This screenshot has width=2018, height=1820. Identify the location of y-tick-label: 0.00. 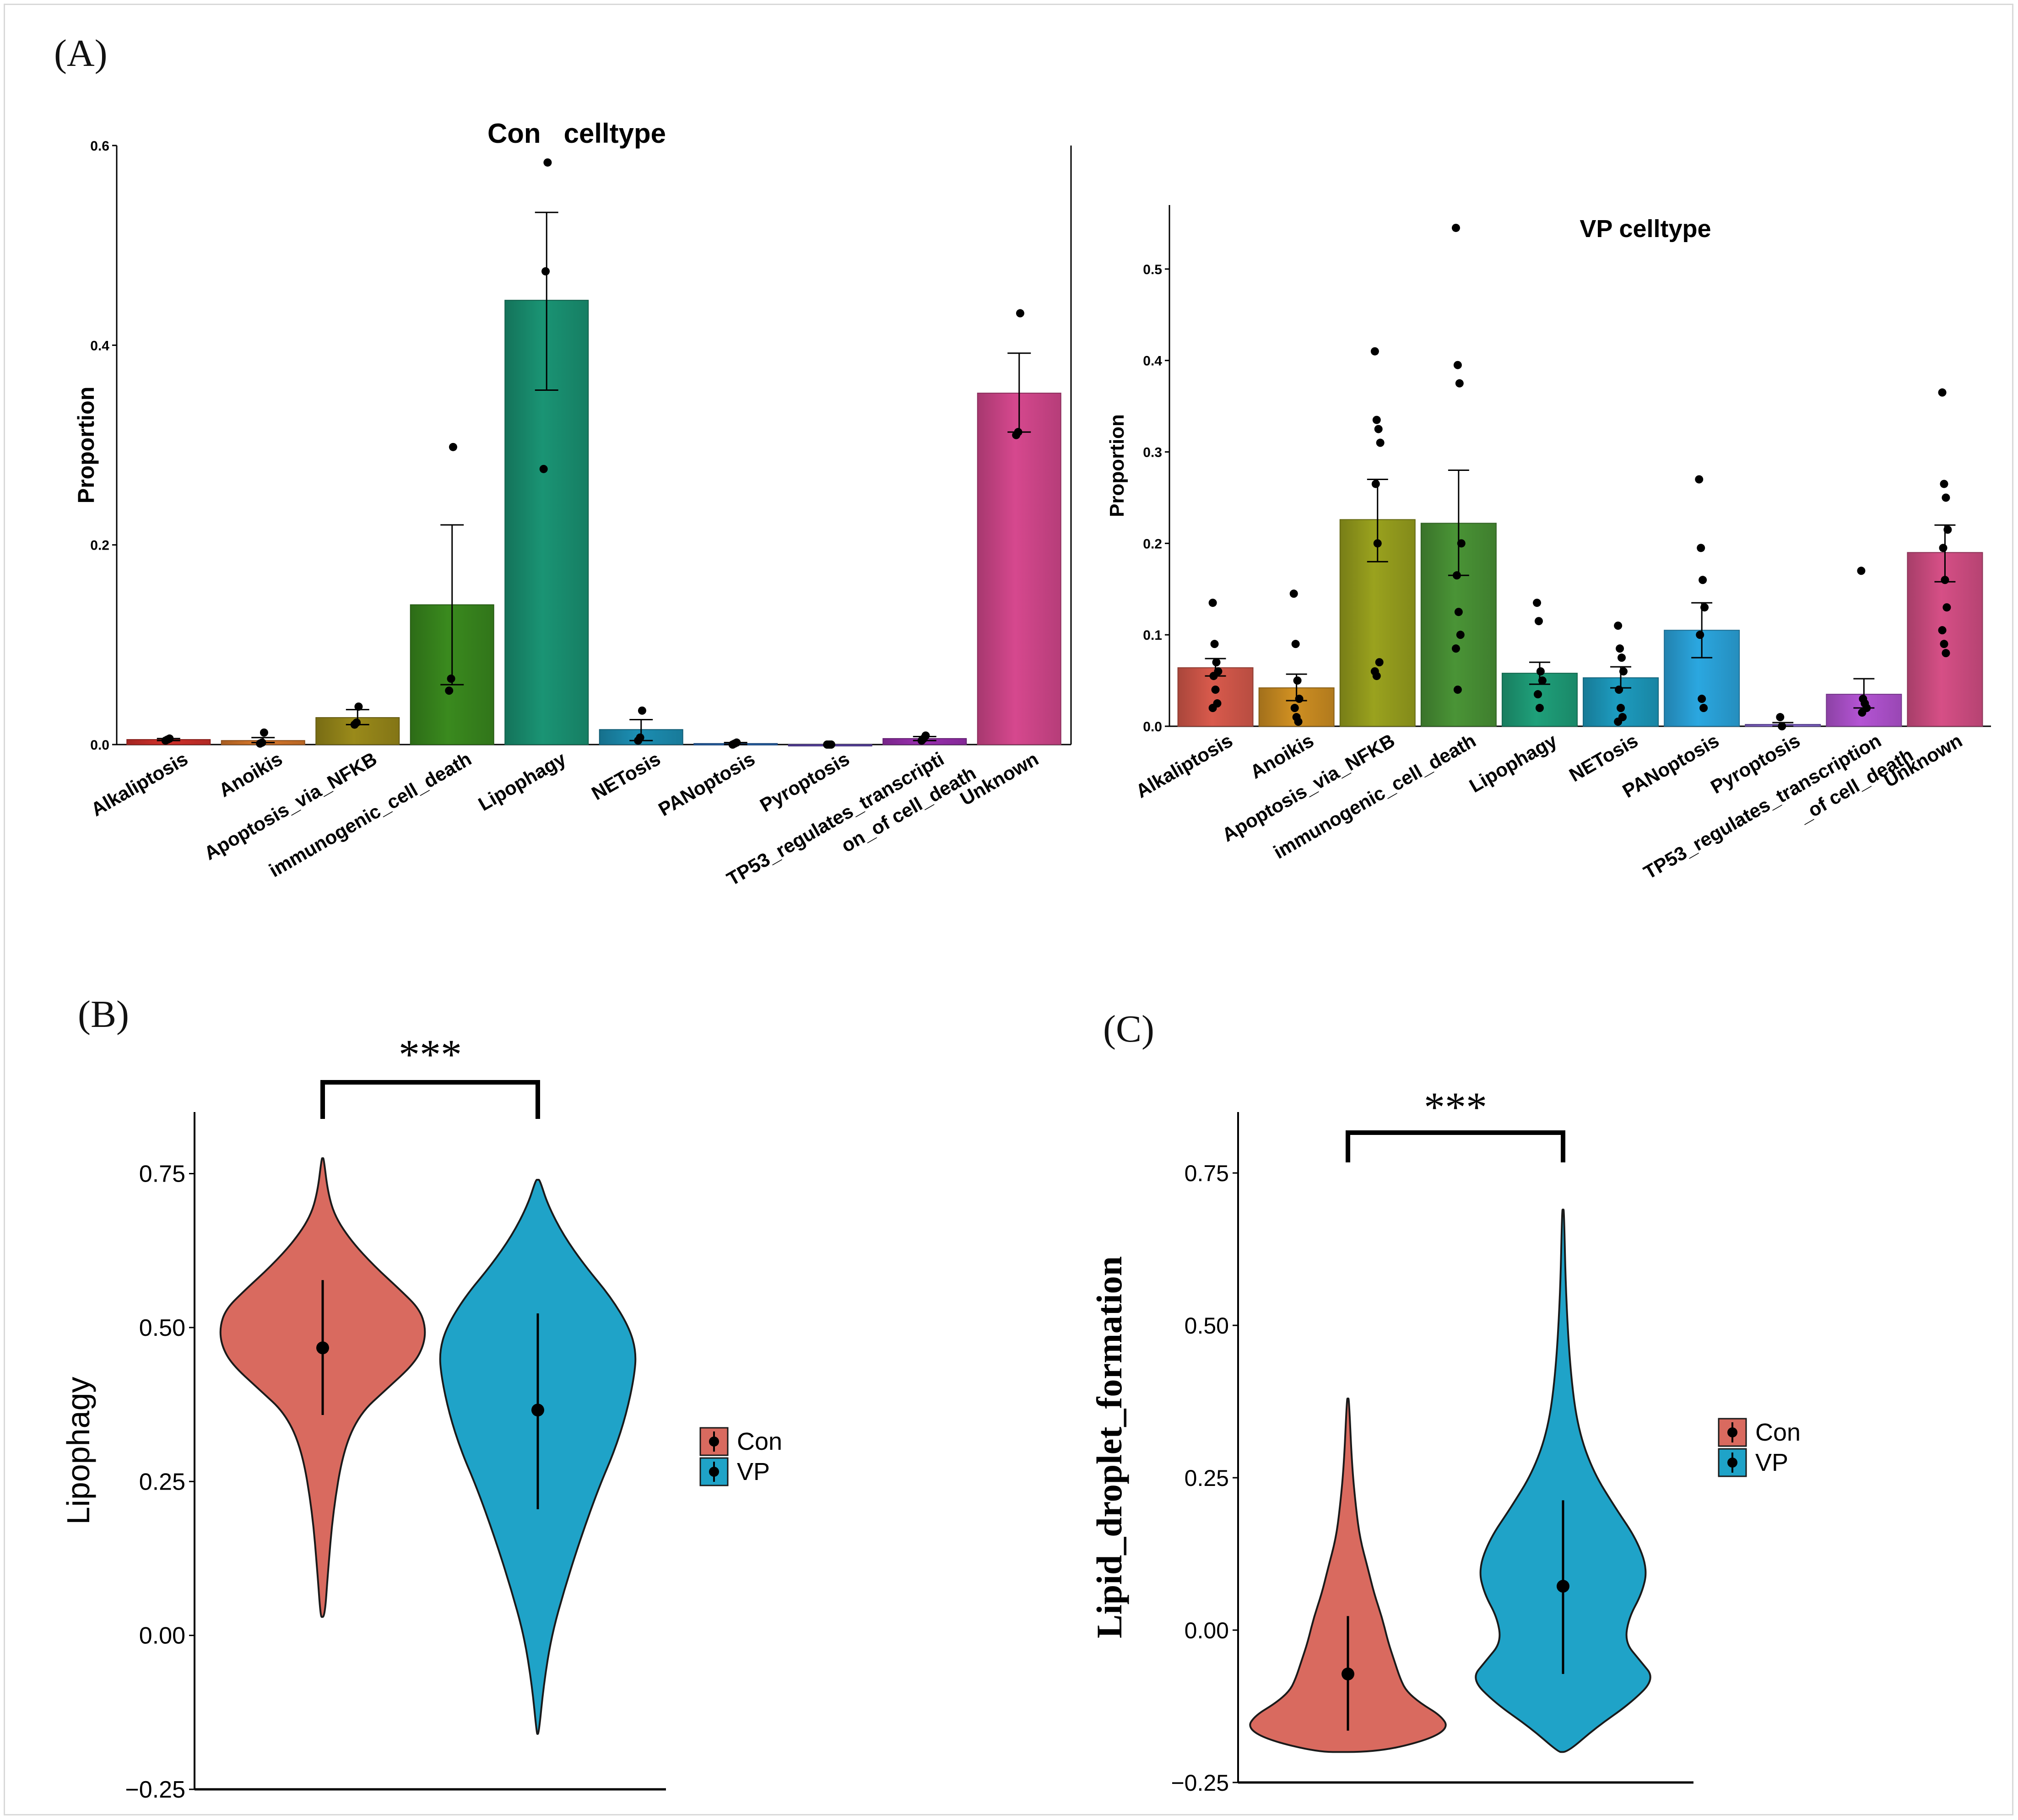
(1207, 1630).